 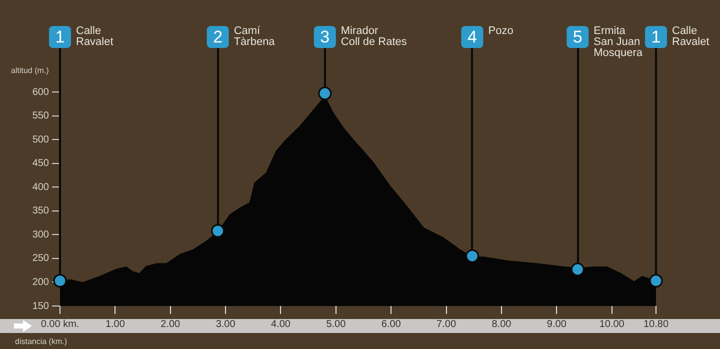 What do you see at coordinates (325, 37) in the screenshot?
I see `text: 3` at bounding box center [325, 37].